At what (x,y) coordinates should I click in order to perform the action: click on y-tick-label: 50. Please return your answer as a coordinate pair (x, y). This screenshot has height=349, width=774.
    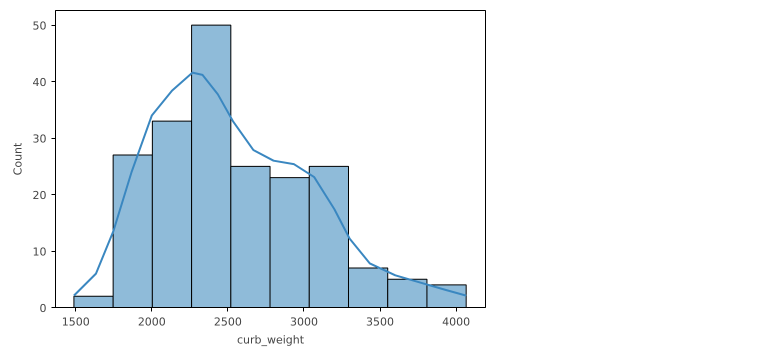
    Looking at the image, I should click on (39, 26).